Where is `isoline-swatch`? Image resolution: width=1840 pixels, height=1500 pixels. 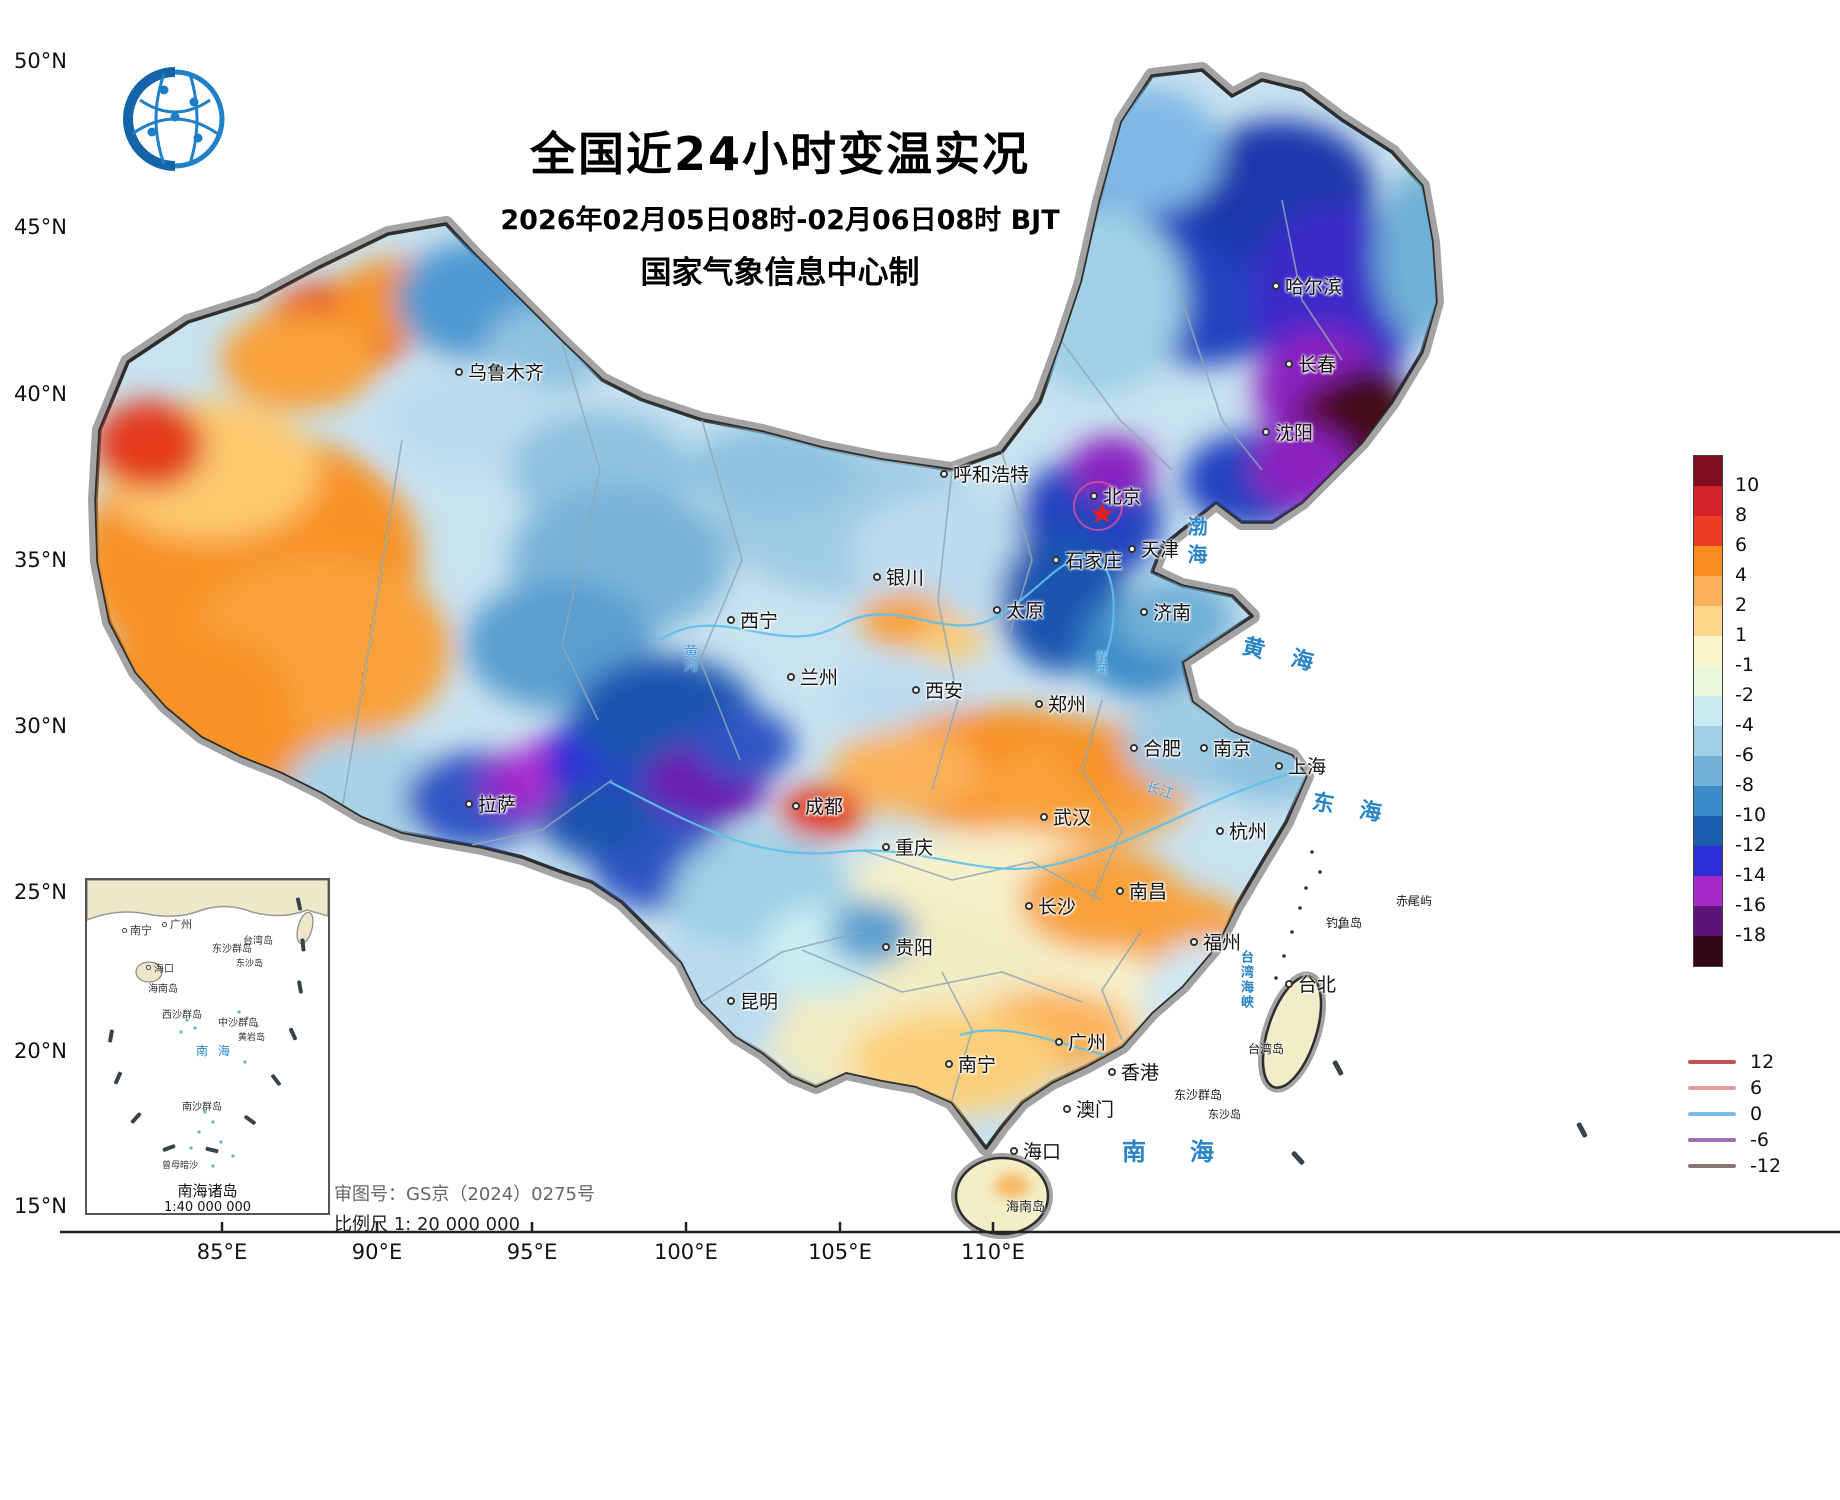 isoline-swatch is located at coordinates (1712, 1165).